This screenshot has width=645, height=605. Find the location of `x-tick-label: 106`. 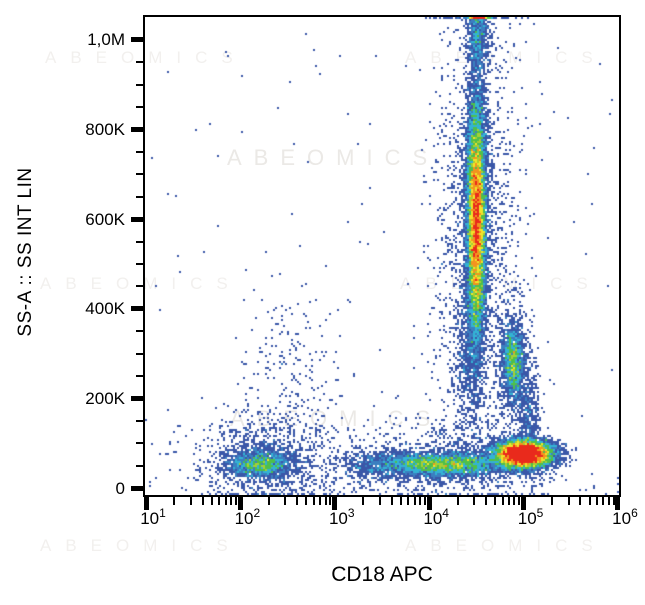

x-tick-label: 106 is located at coordinates (620, 517).